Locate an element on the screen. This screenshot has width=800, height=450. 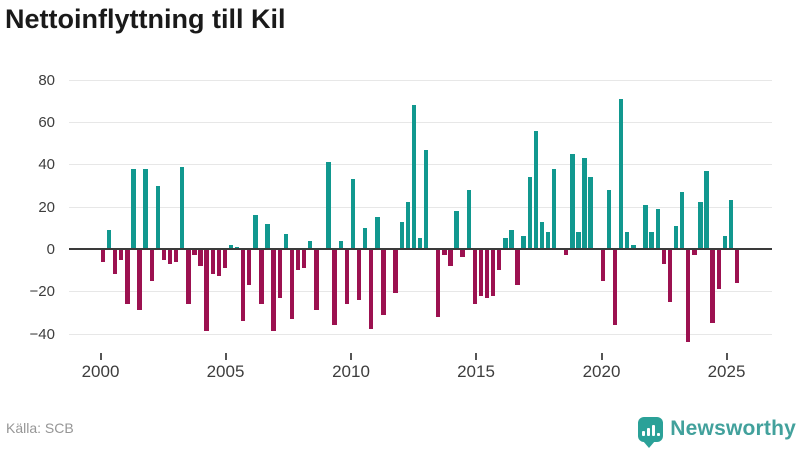
chart-title: Nettoinflyttning till Kil is located at coordinates (145, 19).